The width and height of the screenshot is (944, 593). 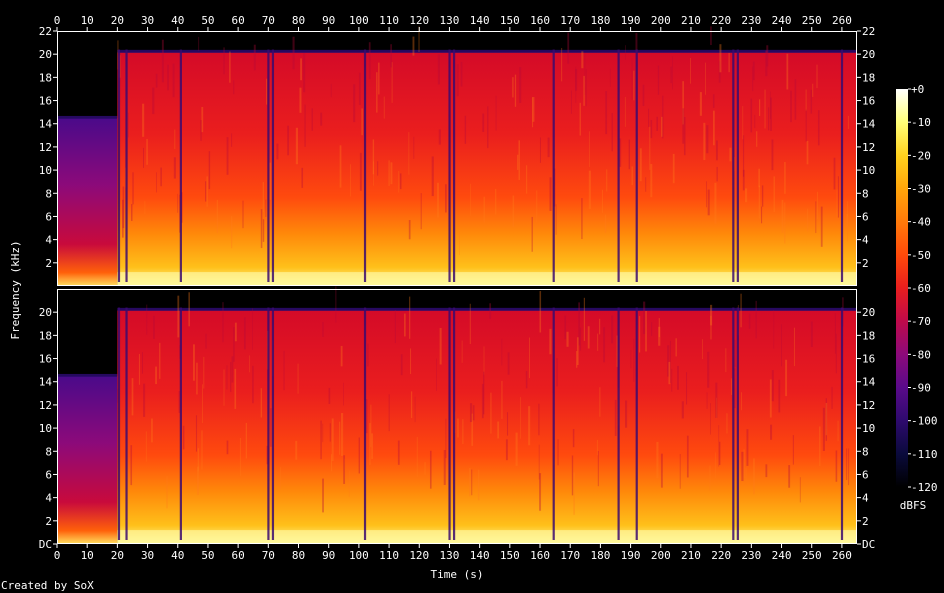 What do you see at coordinates (480, 20) in the screenshot?
I see `x-tick-label: 140` at bounding box center [480, 20].